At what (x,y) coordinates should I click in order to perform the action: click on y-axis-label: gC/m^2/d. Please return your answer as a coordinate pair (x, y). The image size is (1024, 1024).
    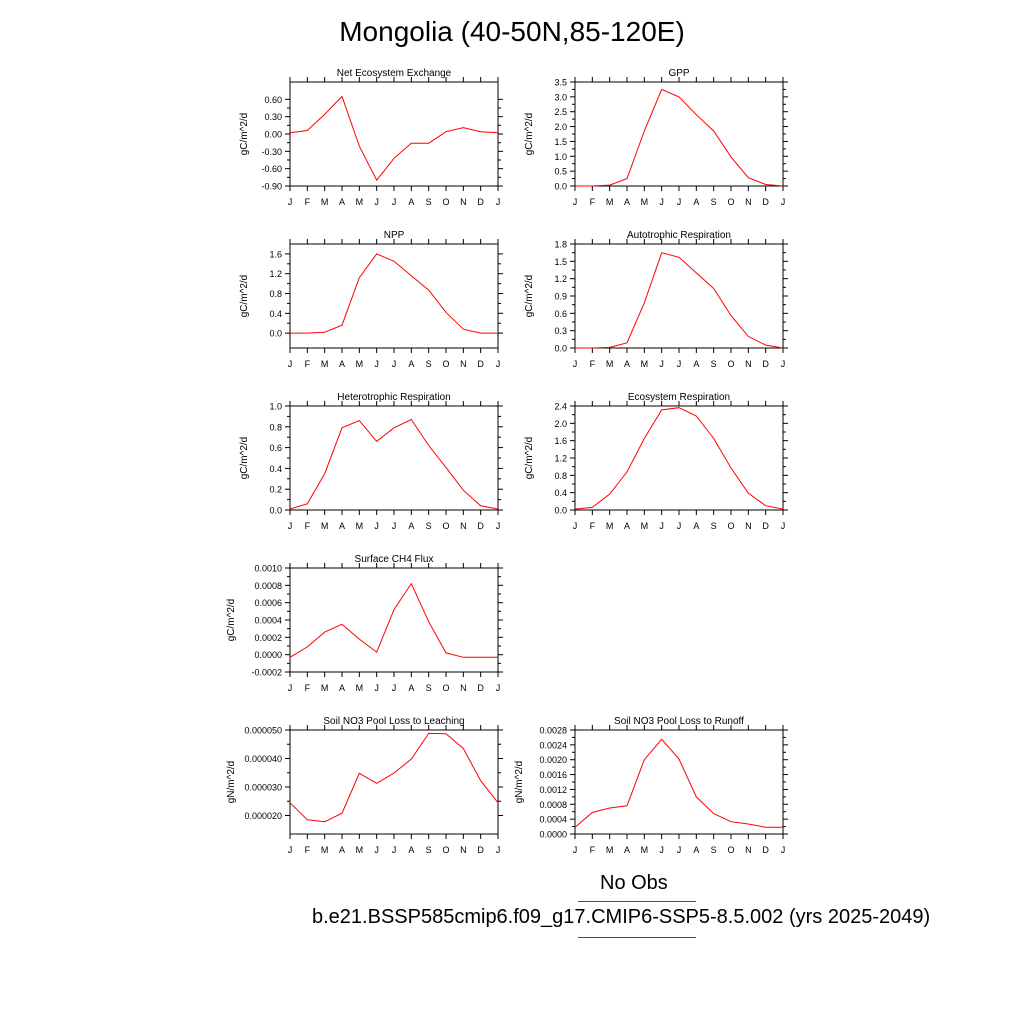
    Looking at the image, I should click on (529, 458).